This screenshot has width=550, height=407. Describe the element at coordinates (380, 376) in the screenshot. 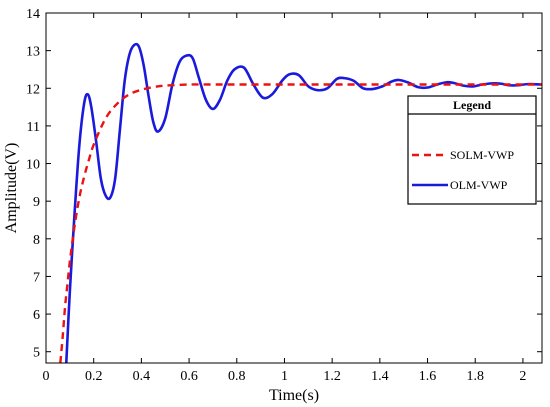

I see `x-tick-label: 1.4` at that location.